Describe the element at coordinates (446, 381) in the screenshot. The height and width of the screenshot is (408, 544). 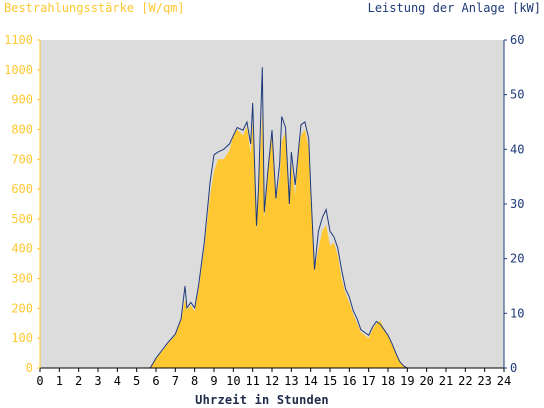
I see `x-tick-label: 21` at that location.